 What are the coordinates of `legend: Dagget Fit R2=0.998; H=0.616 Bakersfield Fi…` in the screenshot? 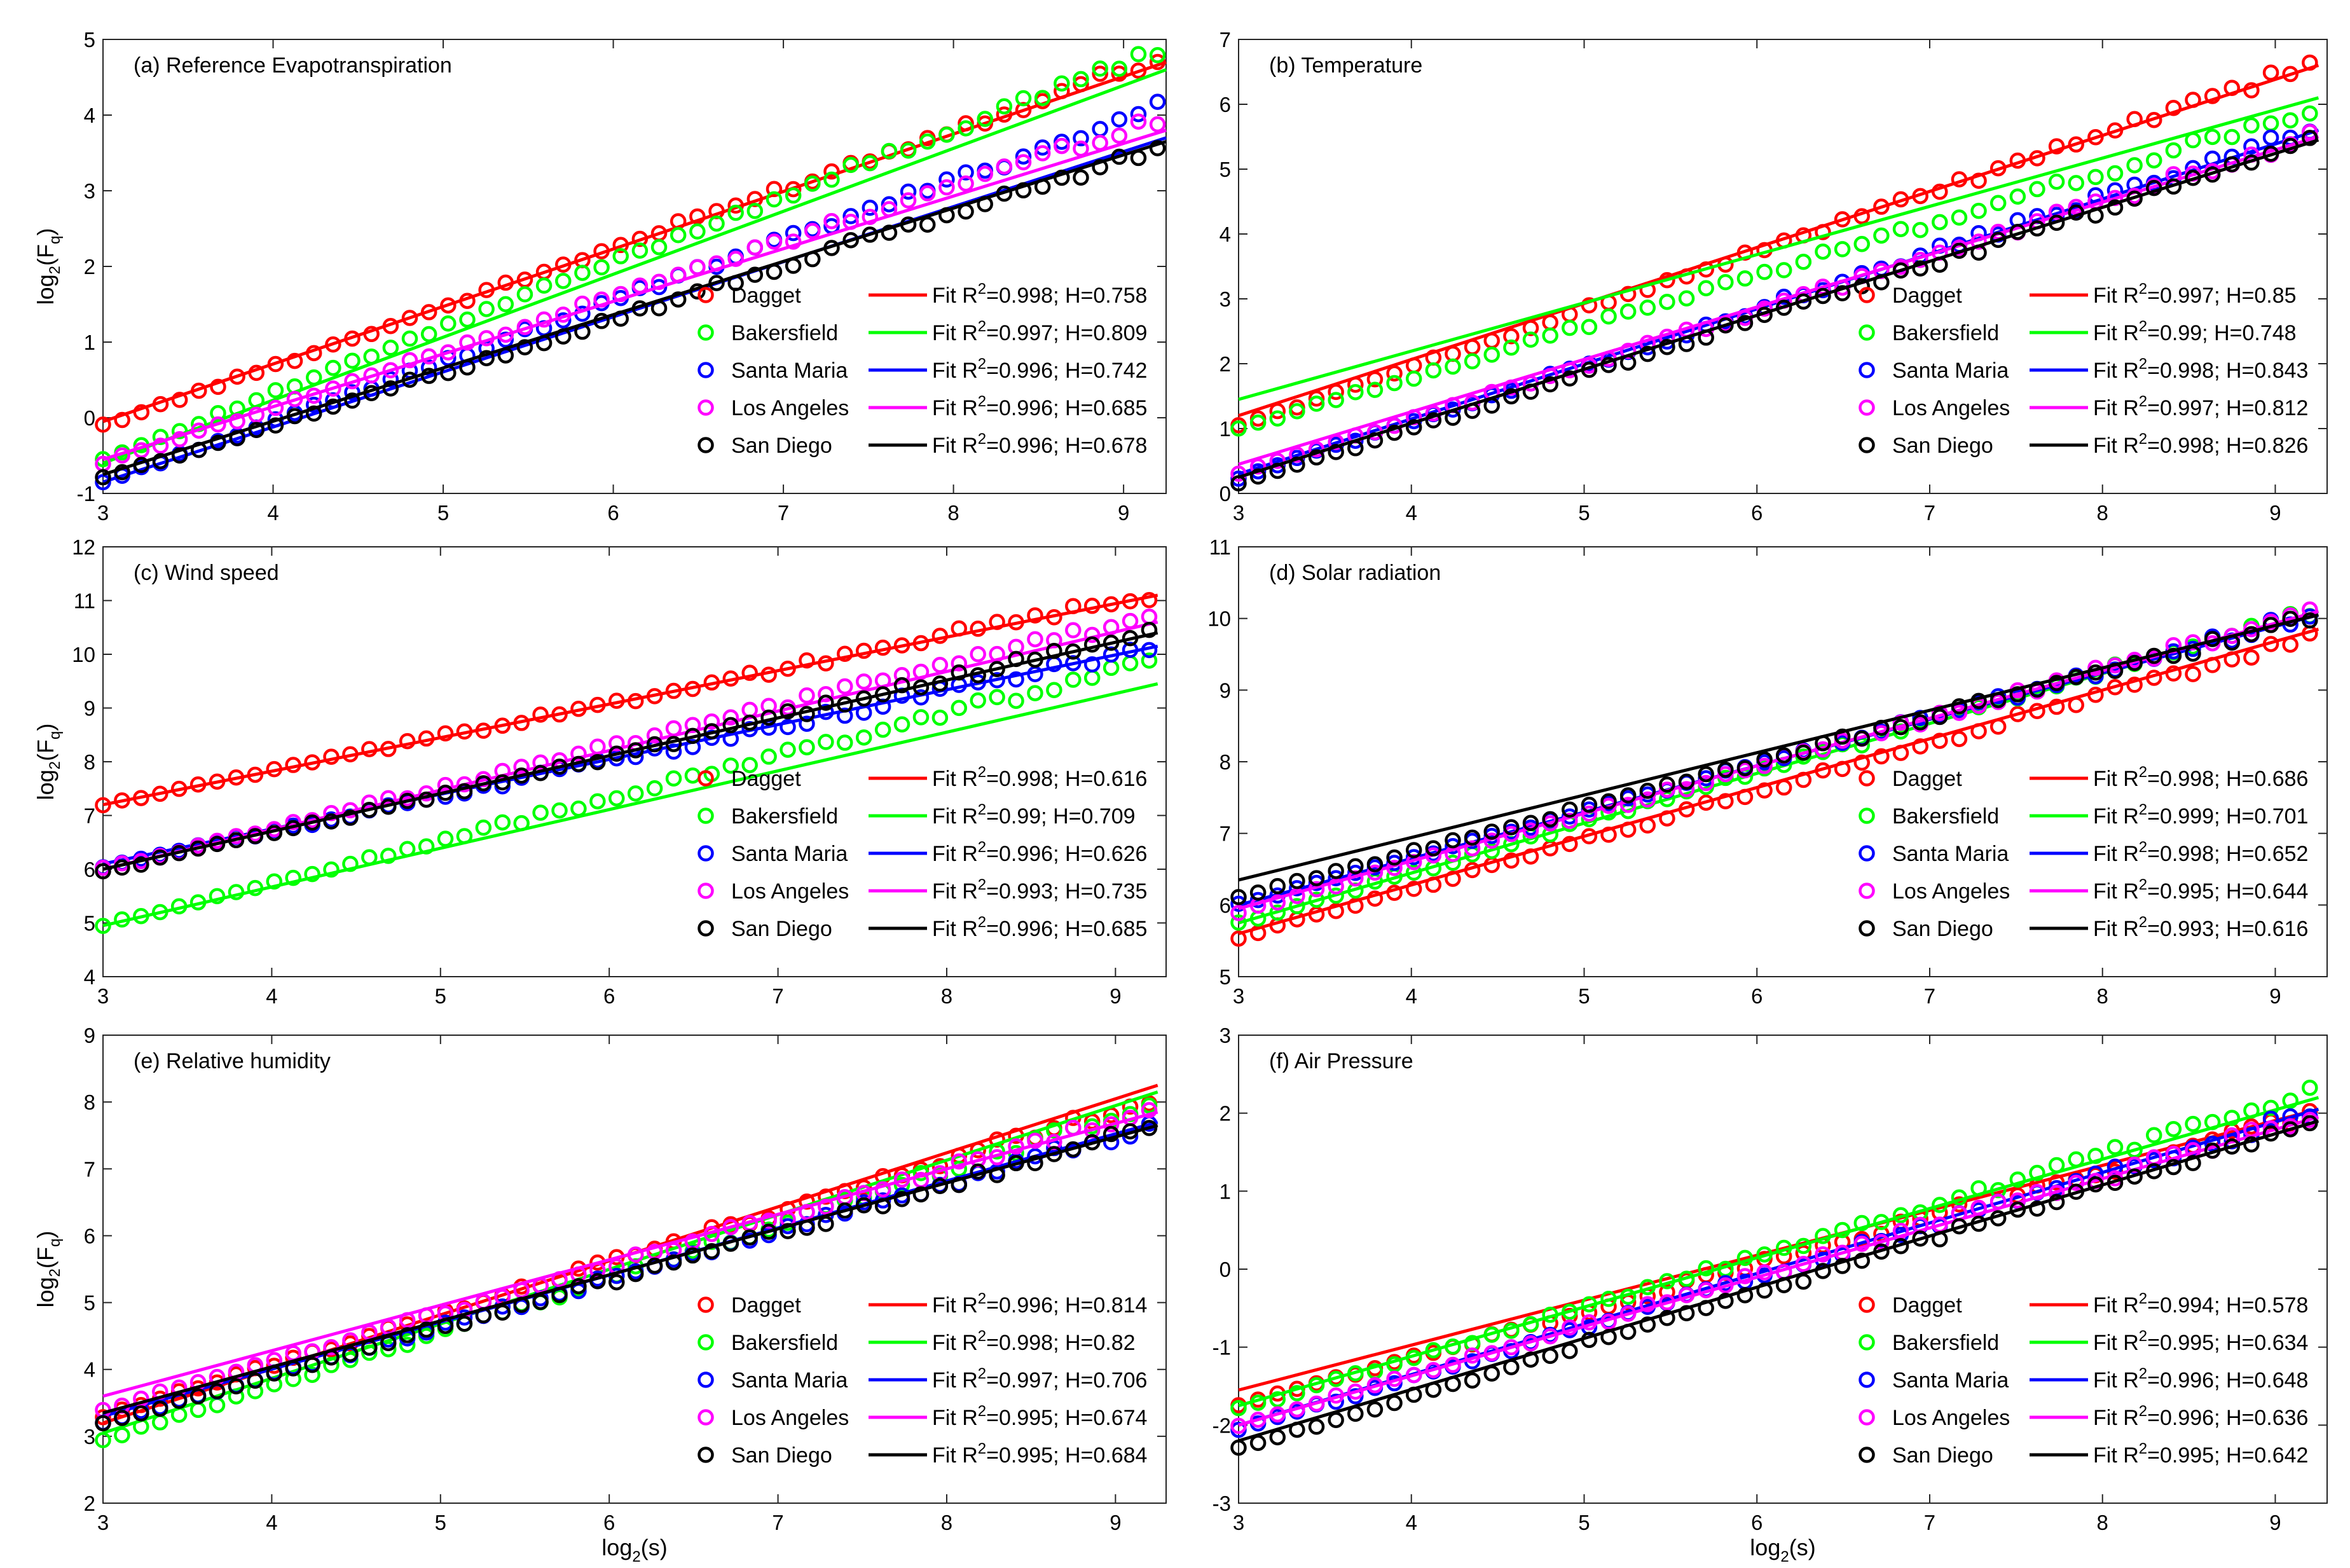 It's located at (922, 852).